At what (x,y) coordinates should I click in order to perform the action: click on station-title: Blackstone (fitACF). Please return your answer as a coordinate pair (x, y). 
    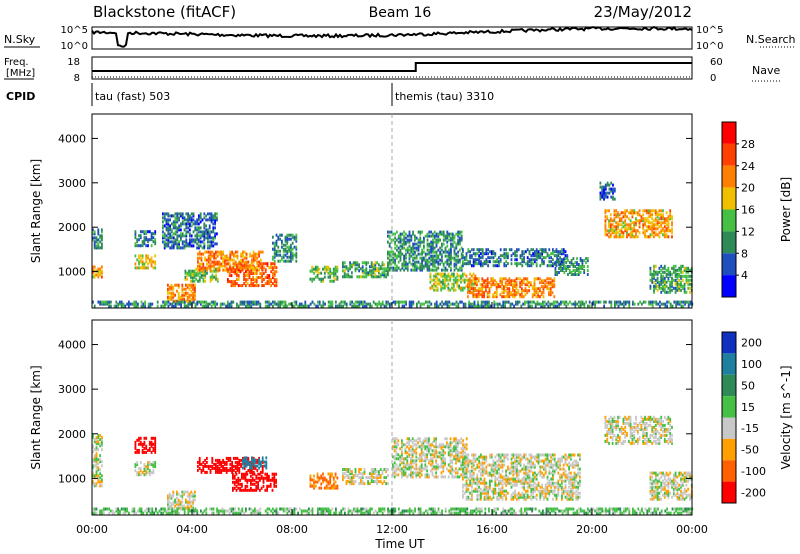
    Looking at the image, I should click on (164, 12).